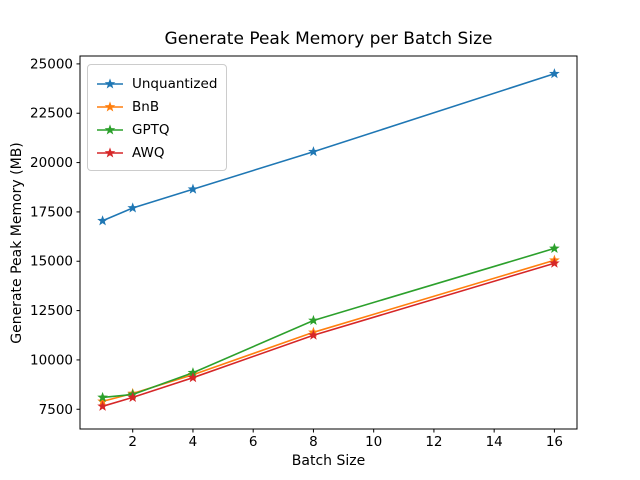  I want to click on y-tick-label: 10000, so click(51, 360).